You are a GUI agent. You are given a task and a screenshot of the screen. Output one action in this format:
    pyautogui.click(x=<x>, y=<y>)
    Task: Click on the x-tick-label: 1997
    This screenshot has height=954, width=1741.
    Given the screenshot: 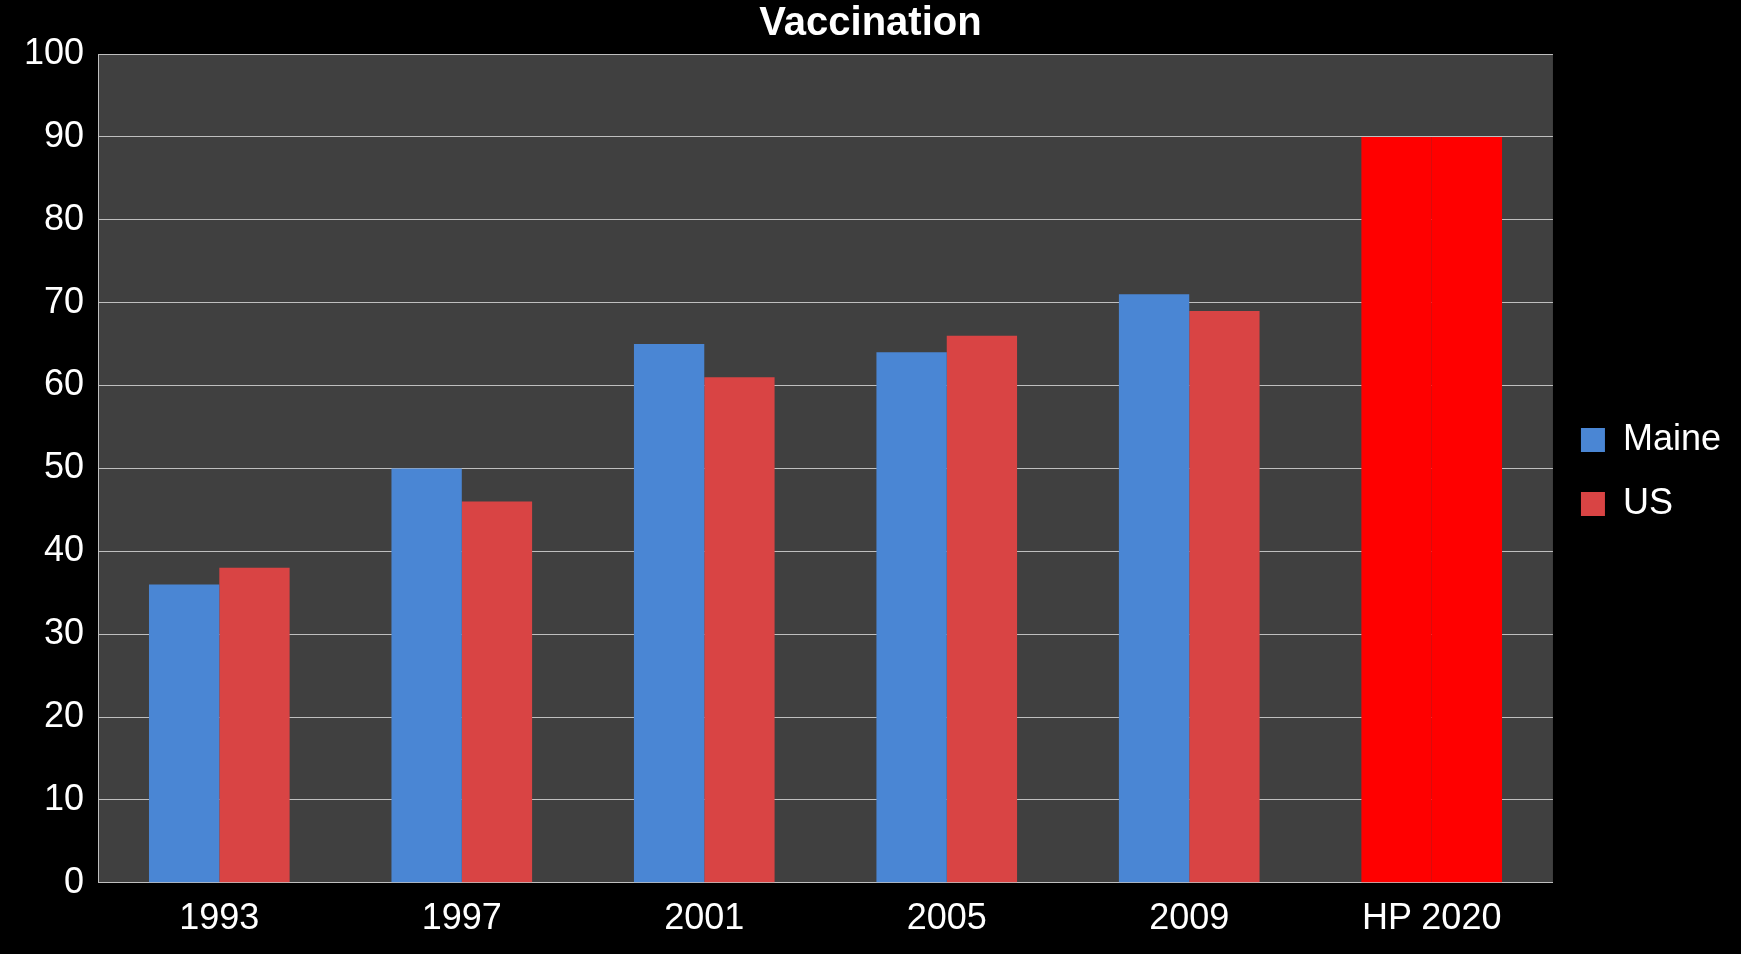 What is the action you would take?
    pyautogui.click(x=461, y=917)
    